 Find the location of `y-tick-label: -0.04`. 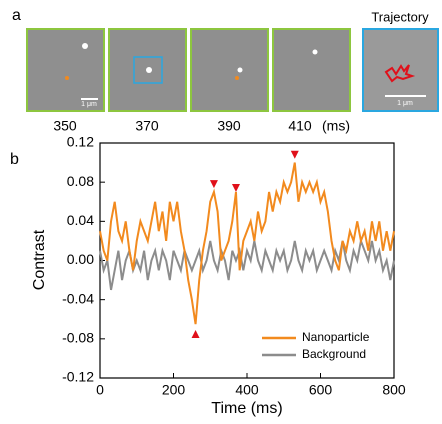

y-tick-label: -0.04 is located at coordinates (78, 298).